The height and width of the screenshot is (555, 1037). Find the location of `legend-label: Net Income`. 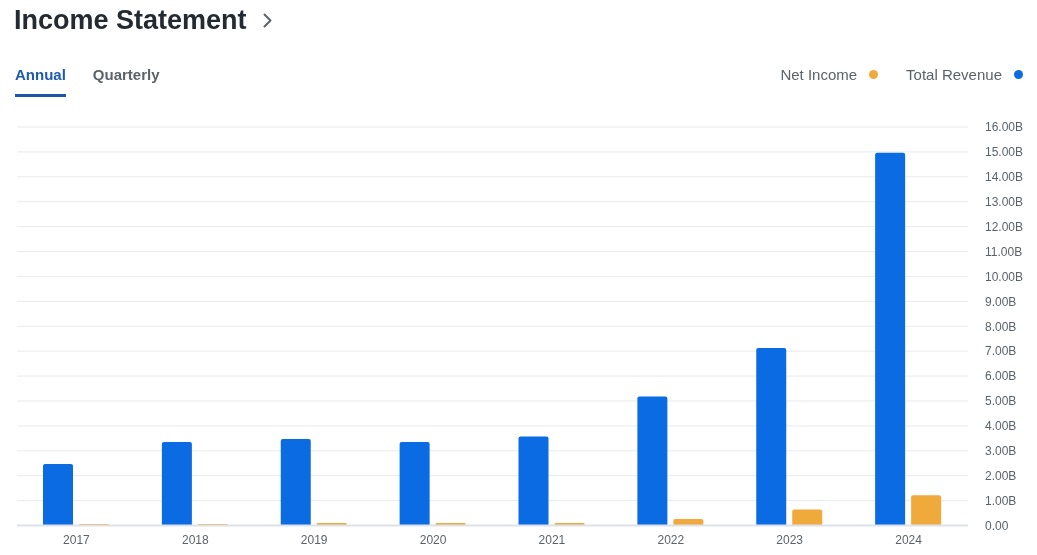

legend-label: Net Income is located at coordinates (819, 74).